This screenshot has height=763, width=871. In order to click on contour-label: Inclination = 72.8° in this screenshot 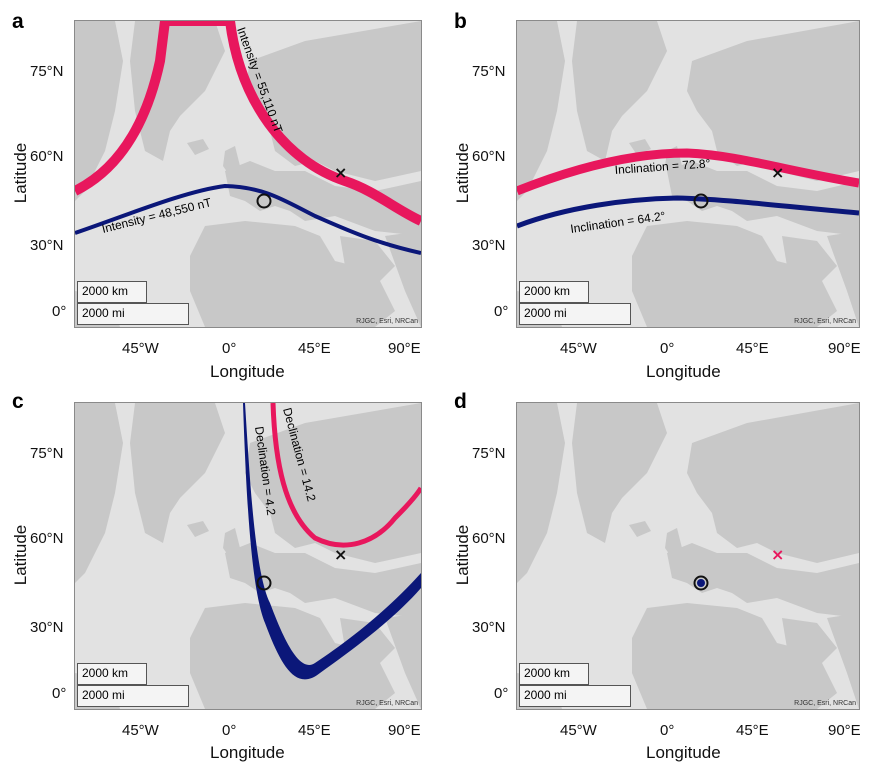, I will do `click(662, 166)`.